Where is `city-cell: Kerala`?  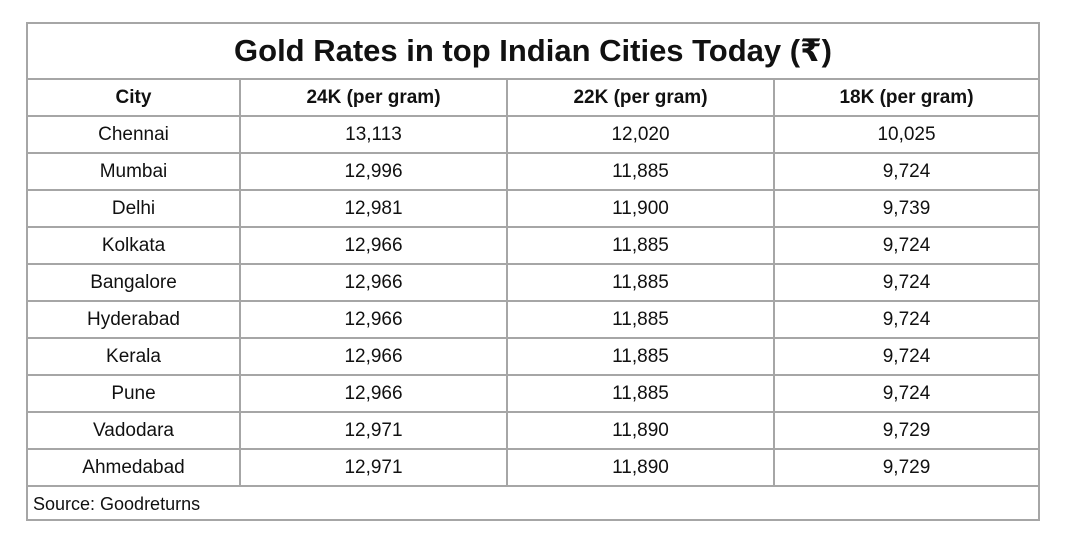 city-cell: Kerala is located at coordinates (134, 356).